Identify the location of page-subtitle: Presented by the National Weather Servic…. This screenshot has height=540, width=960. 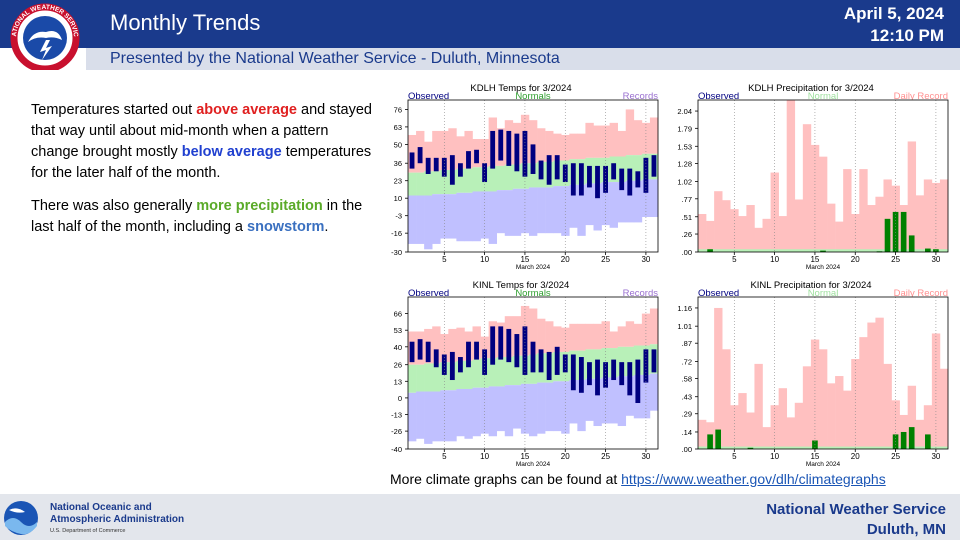
(335, 58).